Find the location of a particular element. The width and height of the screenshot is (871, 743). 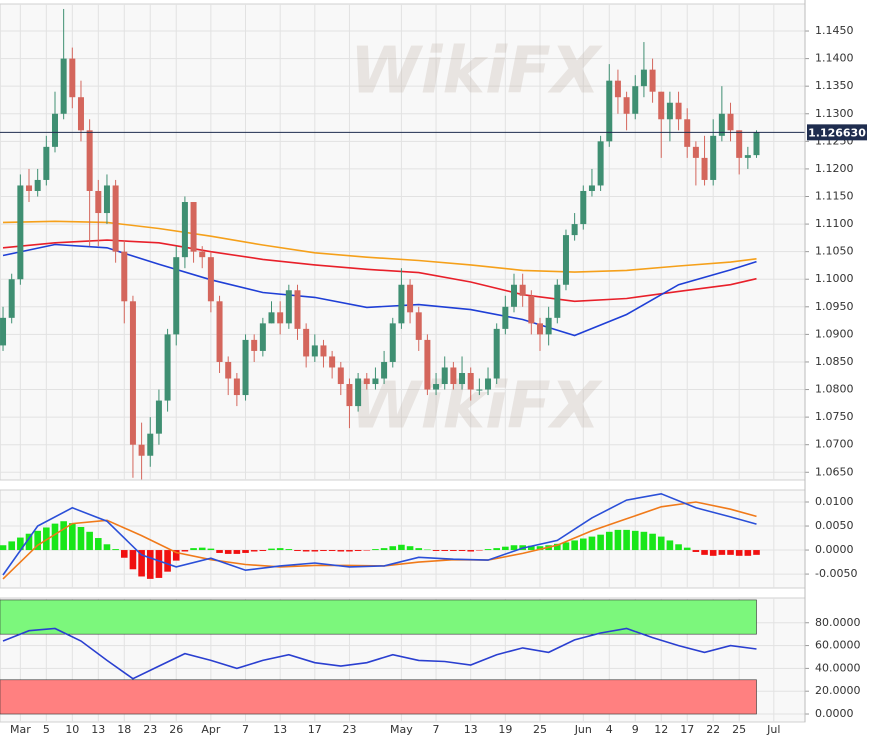

y-tick-label: 0.0000 is located at coordinates (834, 713).